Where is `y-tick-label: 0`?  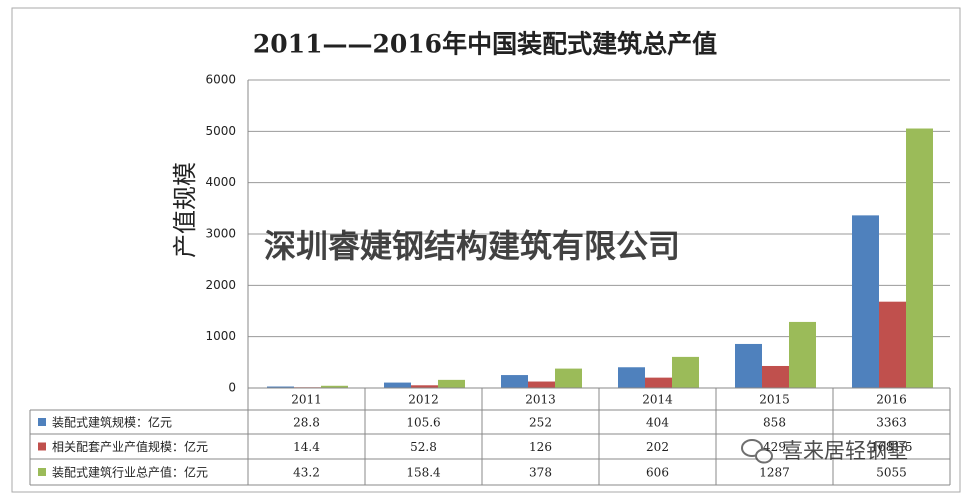 y-tick-label: 0 is located at coordinates (232, 388).